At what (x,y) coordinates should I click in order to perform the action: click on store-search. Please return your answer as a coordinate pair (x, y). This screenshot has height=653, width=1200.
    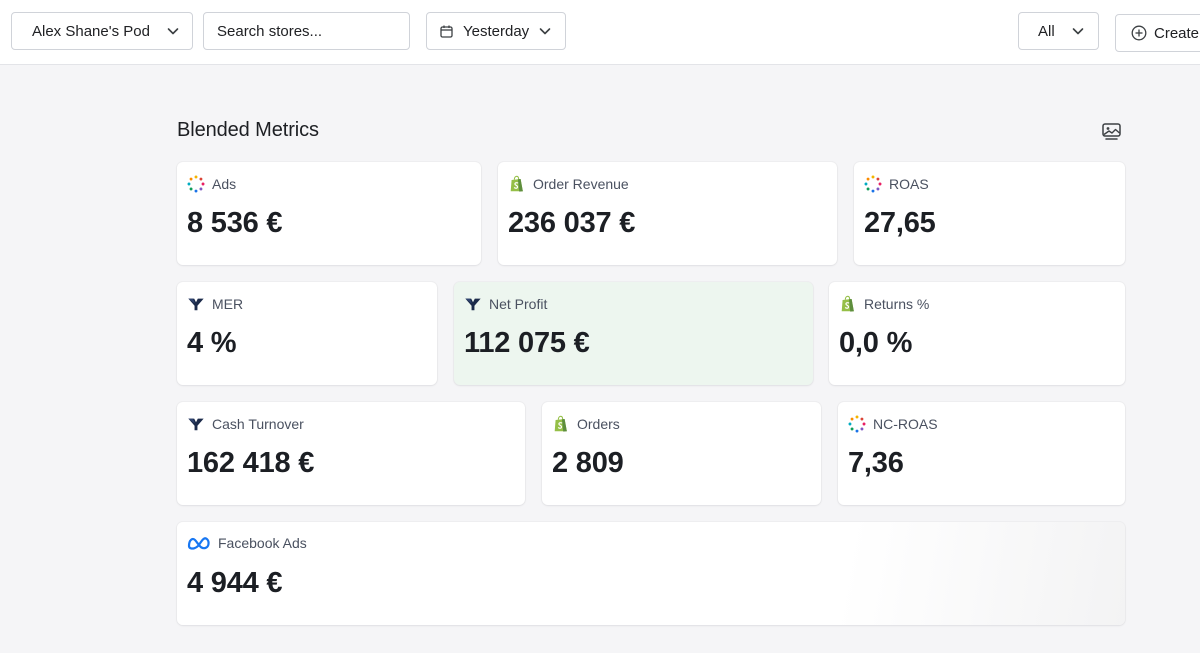
    Looking at the image, I should click on (306, 31).